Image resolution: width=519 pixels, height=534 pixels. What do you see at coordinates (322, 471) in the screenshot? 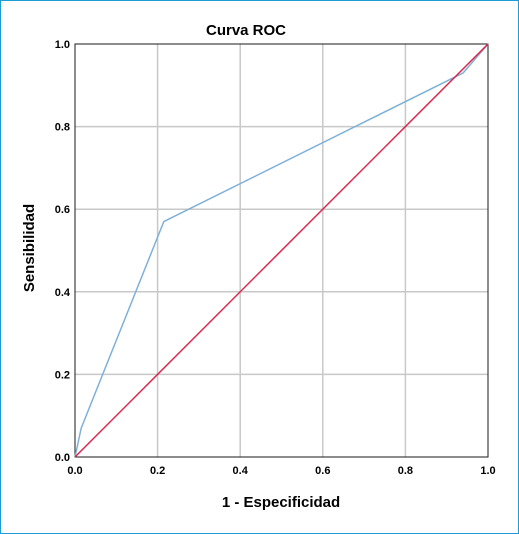
I see `x-tick-label: 0.6` at bounding box center [322, 471].